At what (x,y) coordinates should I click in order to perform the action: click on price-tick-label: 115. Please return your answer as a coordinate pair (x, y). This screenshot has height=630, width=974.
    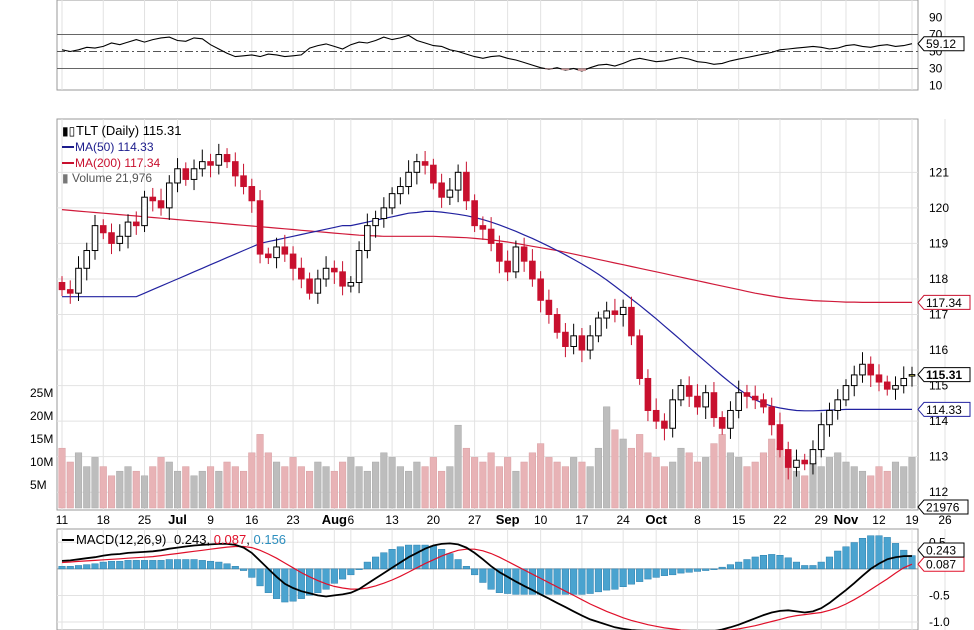
    Looking at the image, I should click on (938, 386).